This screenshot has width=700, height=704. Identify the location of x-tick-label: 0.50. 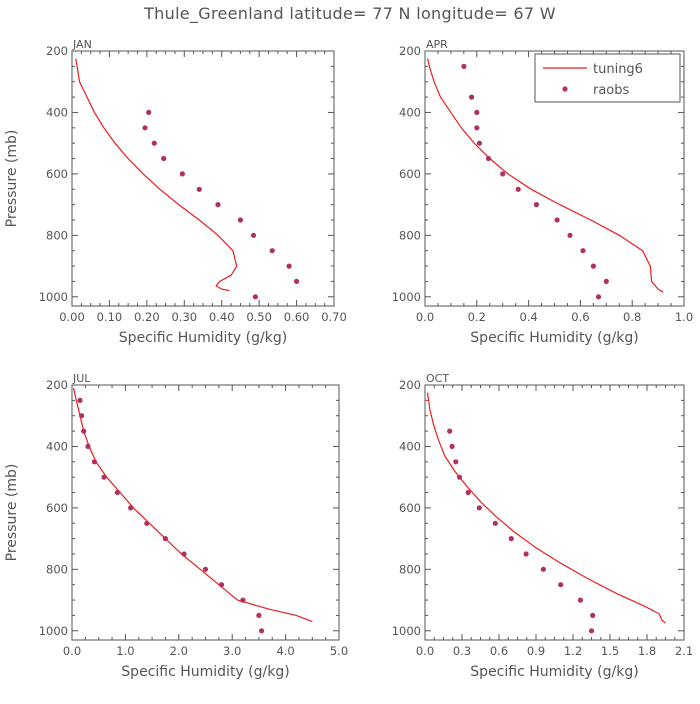
(259, 317).